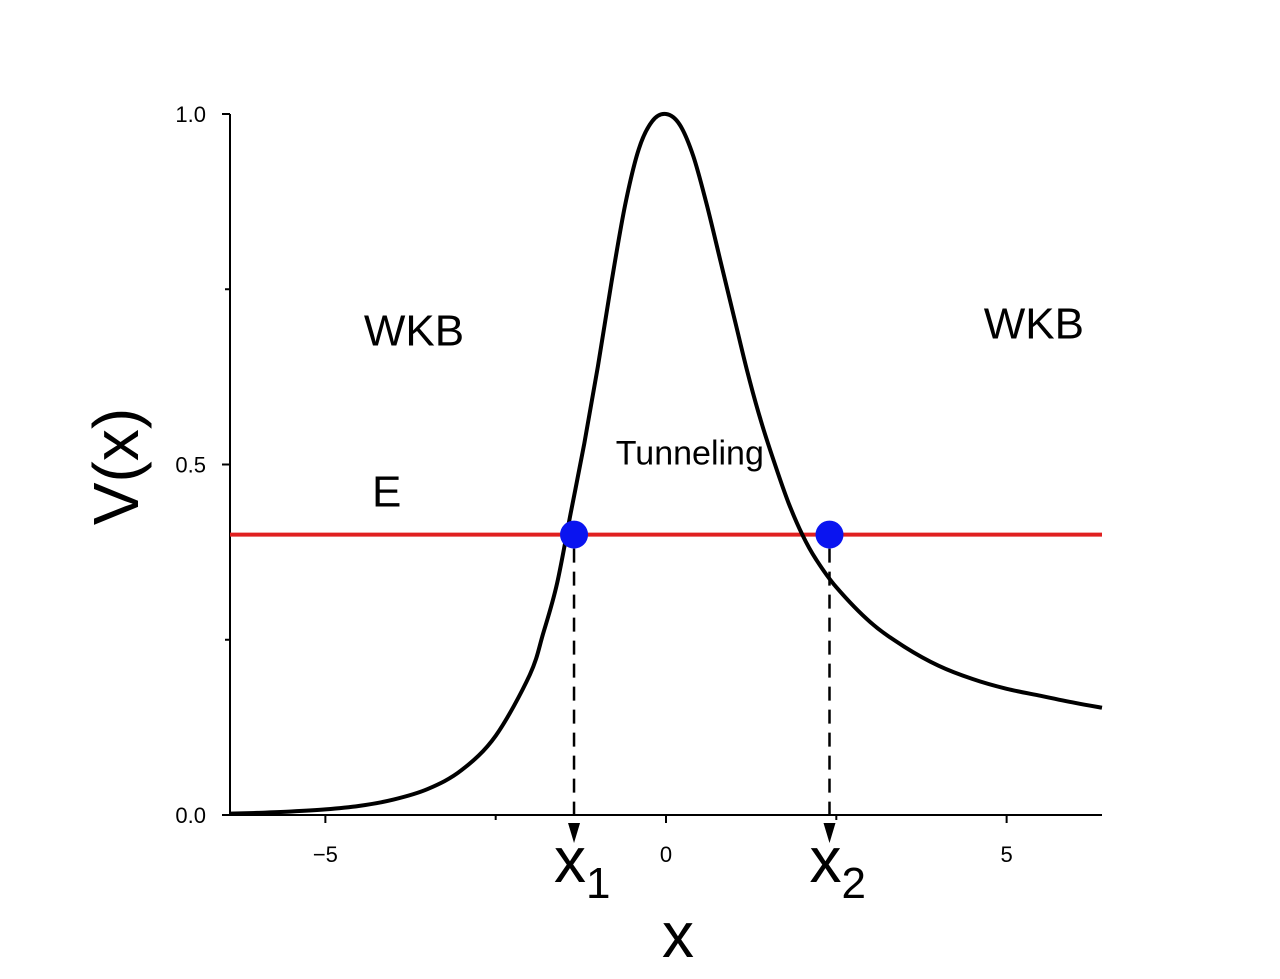 The image size is (1280, 979). I want to click on right-region-label: WKB, so click(1034, 323).